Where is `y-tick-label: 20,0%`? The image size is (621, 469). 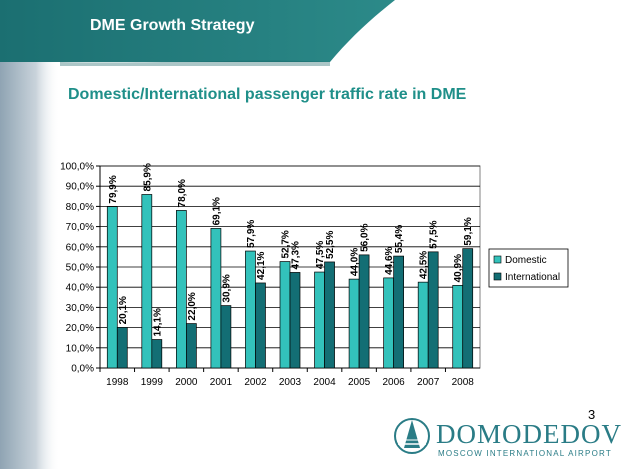 y-tick-label: 20,0% is located at coordinates (80, 328).